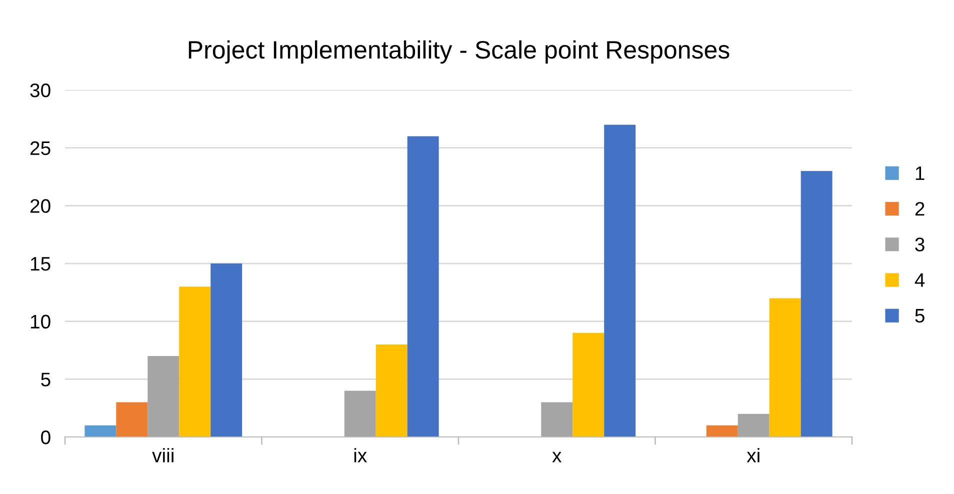 Image resolution: width=954 pixels, height=494 pixels. What do you see at coordinates (557, 457) in the screenshot?
I see `x-tick-label: x` at bounding box center [557, 457].